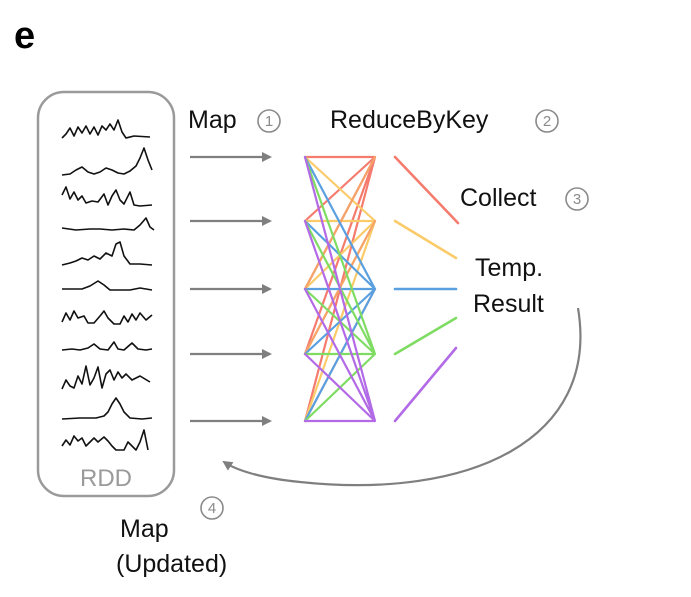 This screenshot has height=597, width=691. I want to click on collect-label: Collect, so click(498, 198).